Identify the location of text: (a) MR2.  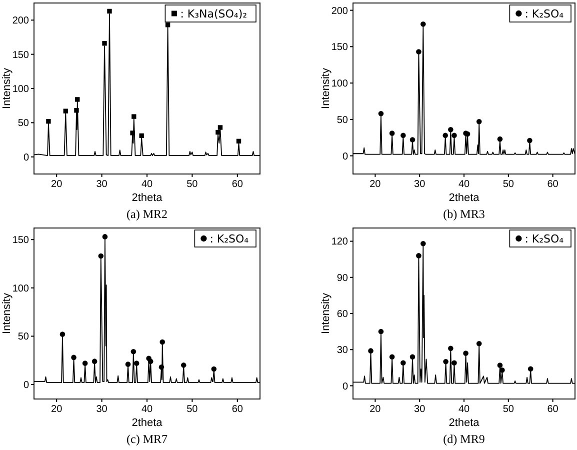
(147, 214).